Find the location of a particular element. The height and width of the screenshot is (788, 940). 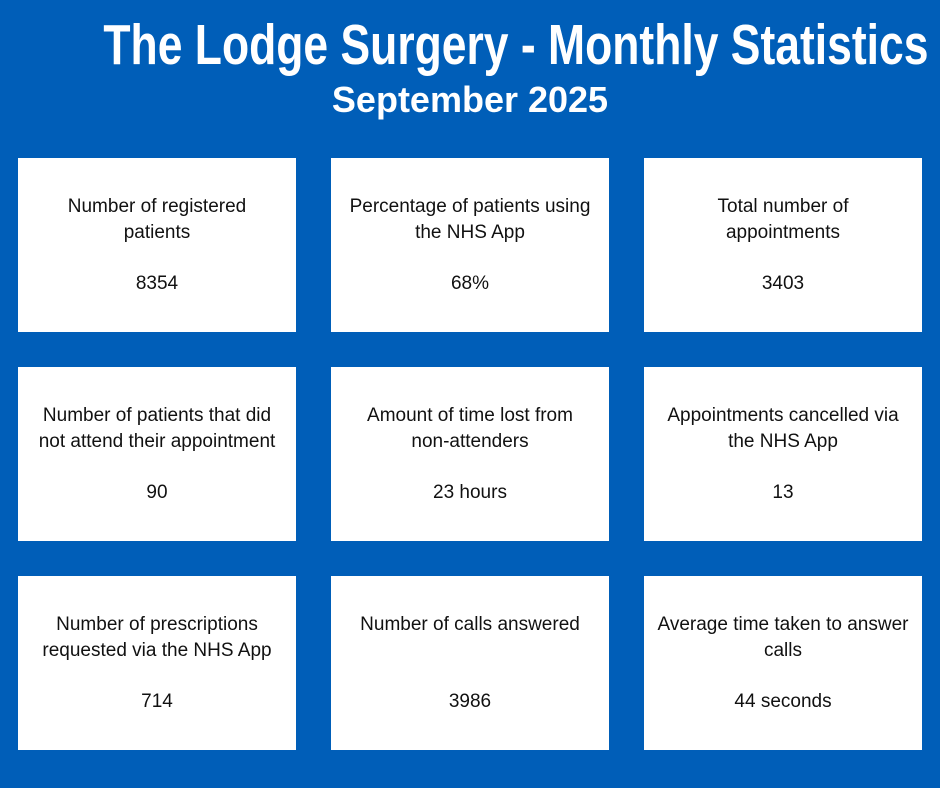

stat-value: 44 seconds is located at coordinates (783, 701).